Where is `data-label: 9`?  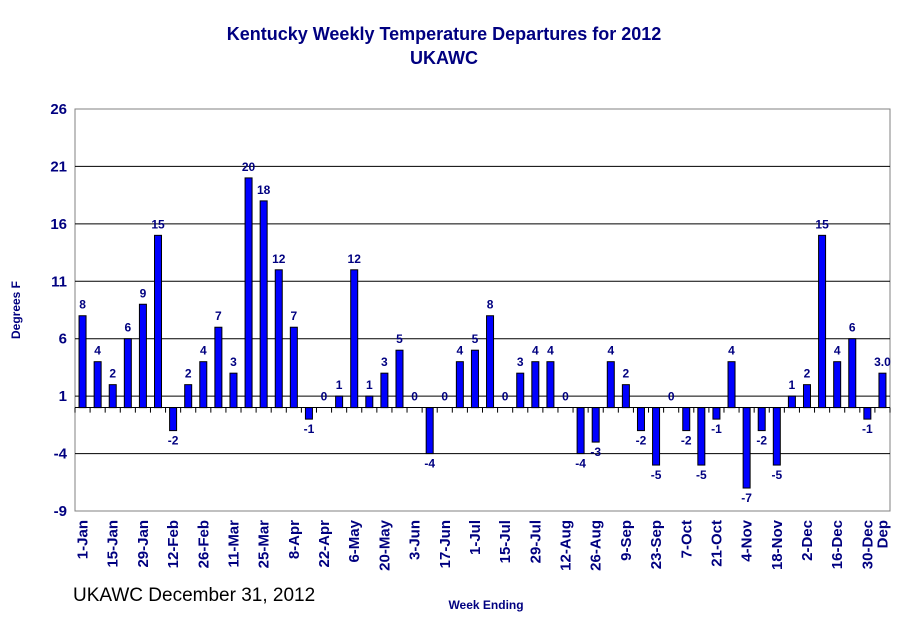
data-label: 9 is located at coordinates (143, 293).